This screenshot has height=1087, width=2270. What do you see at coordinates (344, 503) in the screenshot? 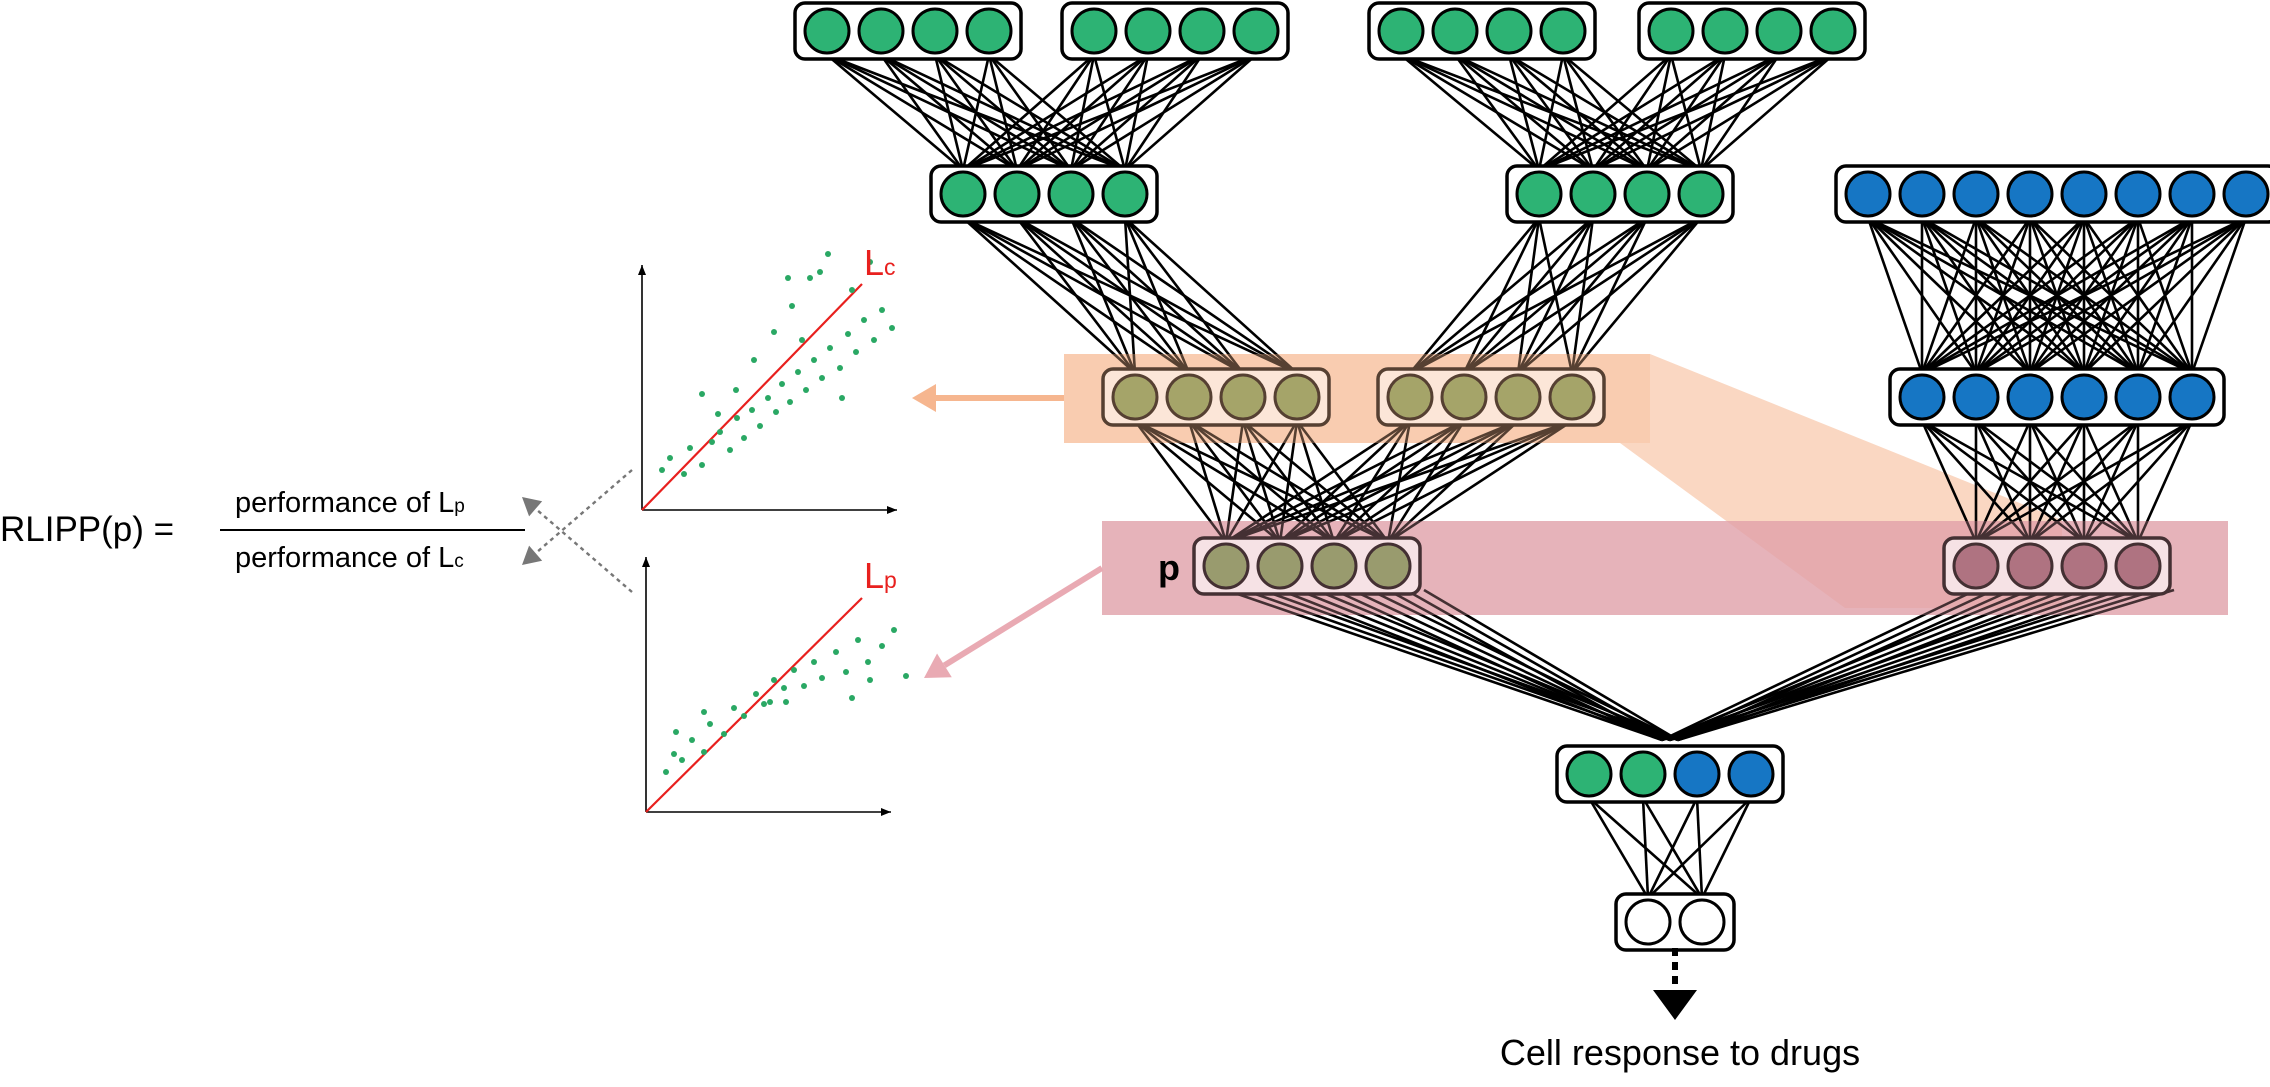
I see `numerator-text: performance of L` at bounding box center [344, 503].